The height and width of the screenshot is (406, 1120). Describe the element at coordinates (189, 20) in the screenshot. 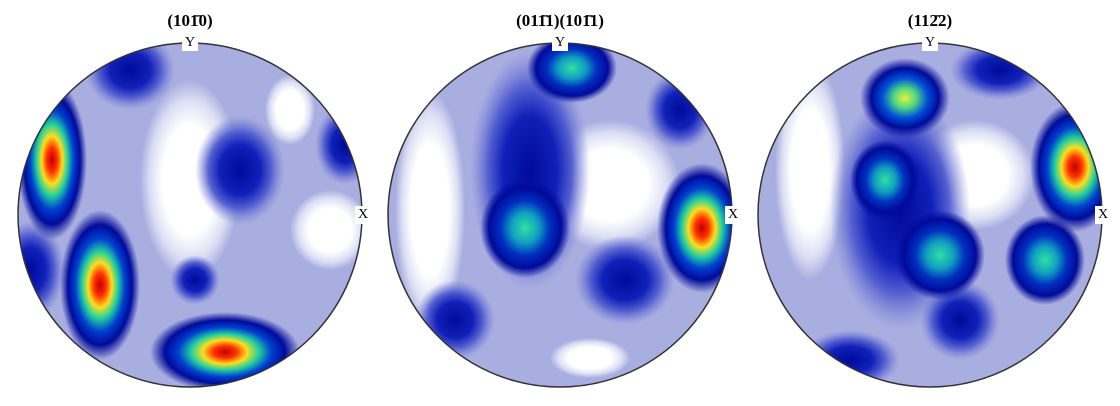

I see `figure-title: (101̄0)` at that location.